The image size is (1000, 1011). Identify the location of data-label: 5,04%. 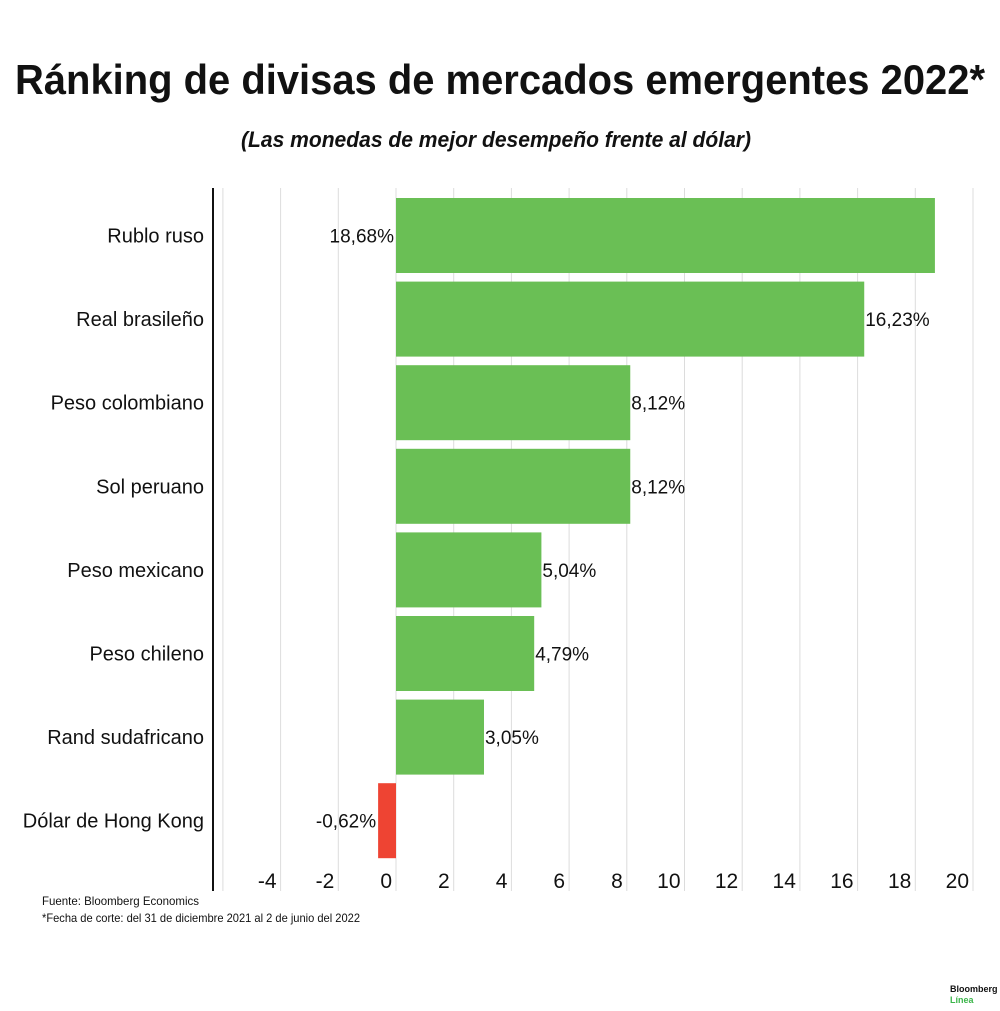
(569, 571).